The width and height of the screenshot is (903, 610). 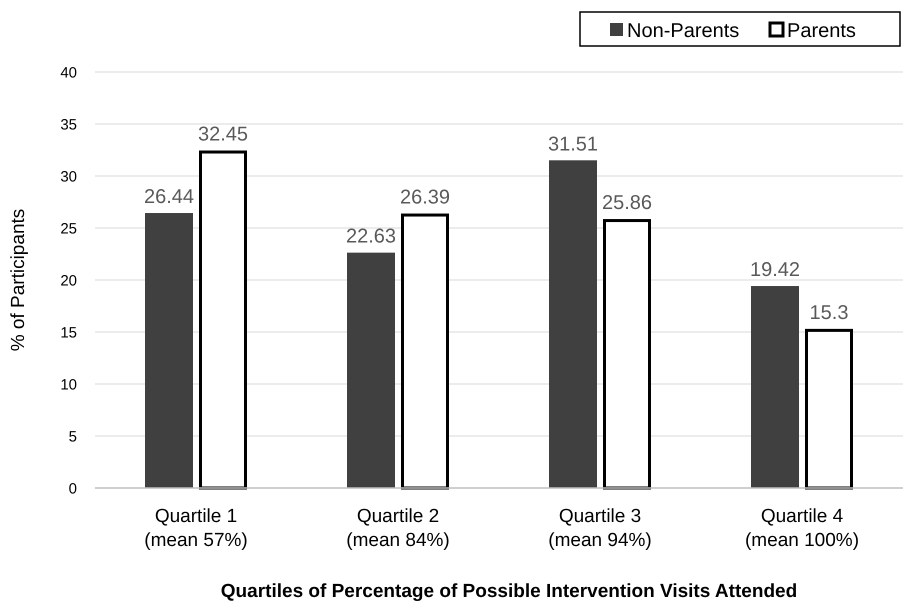 I want to click on x-axis-title: Quartiles of Percentage of Possible Intervention Visits Attended, so click(x=509, y=591).